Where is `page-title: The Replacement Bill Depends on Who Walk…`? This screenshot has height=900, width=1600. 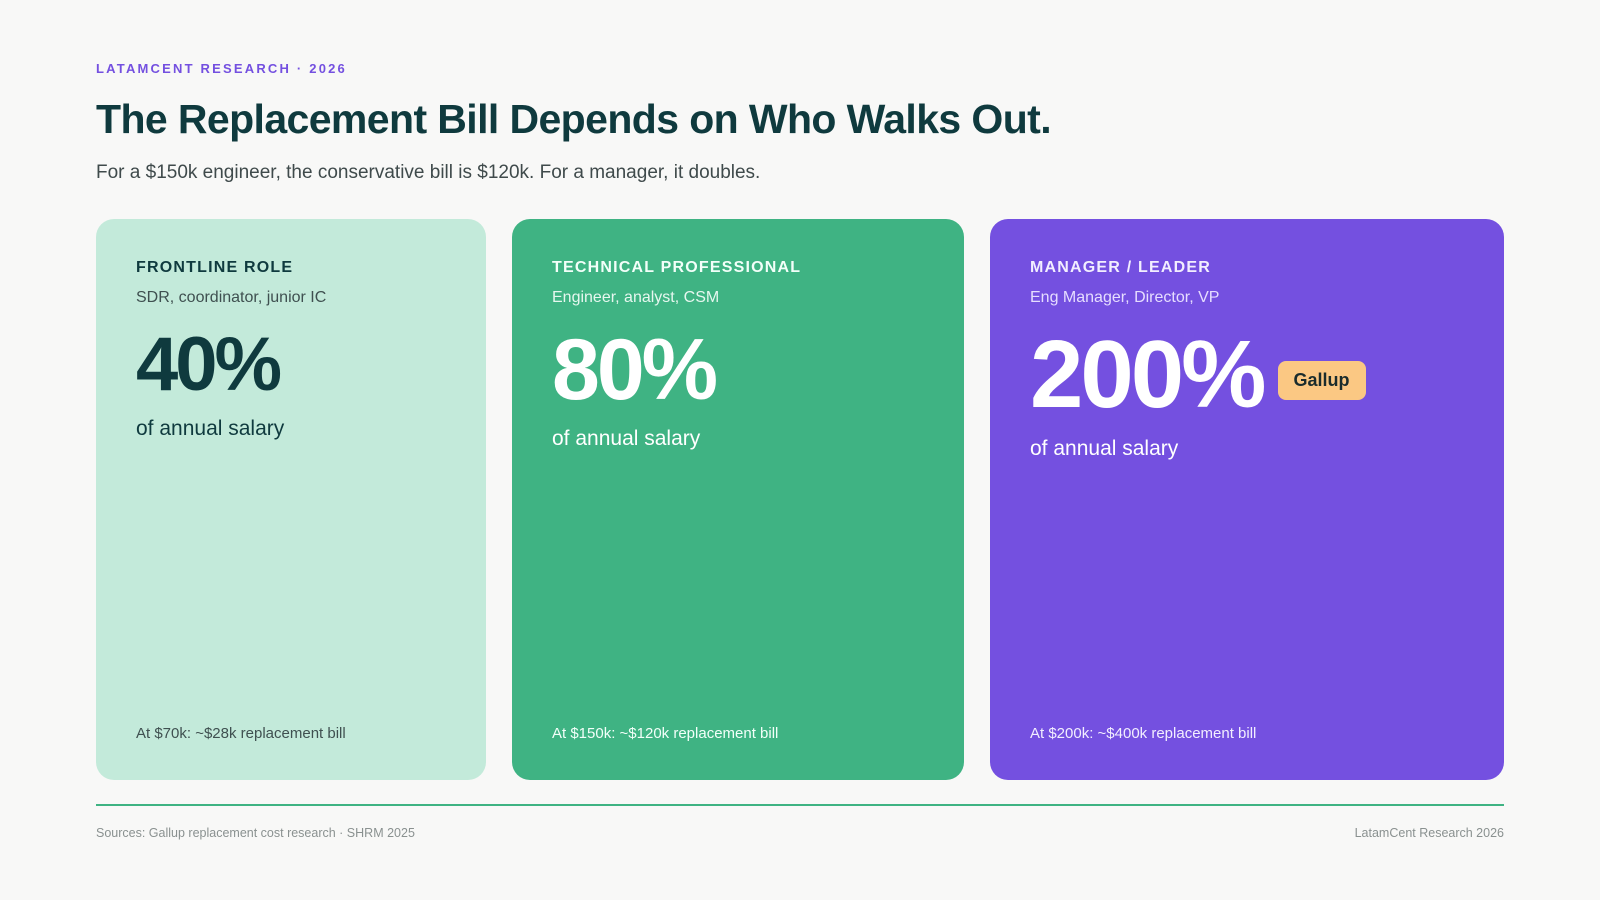
page-title: The Replacement Bill Depends on Who Walk… is located at coordinates (574, 119).